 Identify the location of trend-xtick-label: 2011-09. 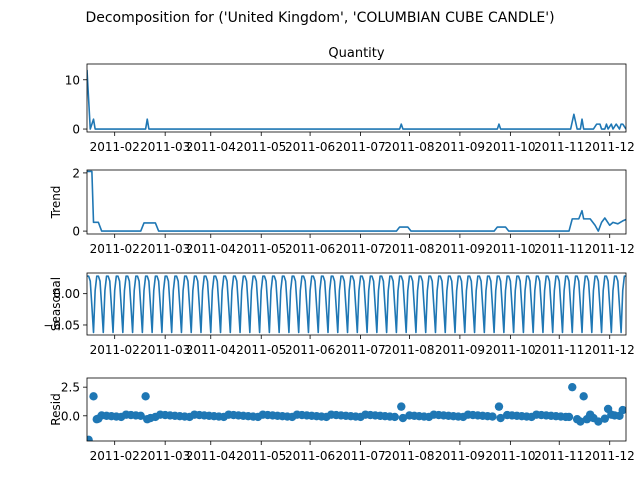
(460, 249).